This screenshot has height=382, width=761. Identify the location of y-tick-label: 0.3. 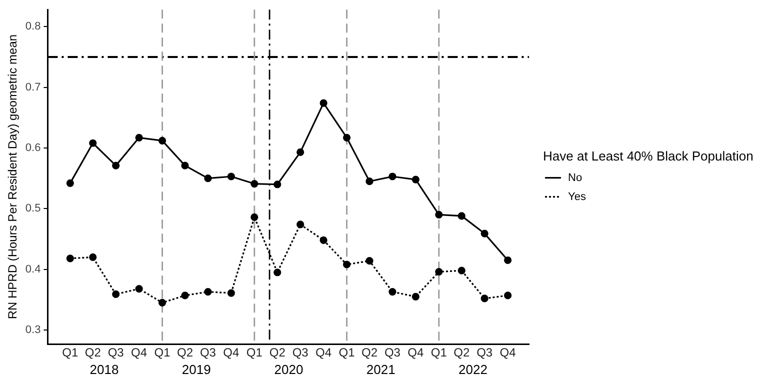
(33, 330).